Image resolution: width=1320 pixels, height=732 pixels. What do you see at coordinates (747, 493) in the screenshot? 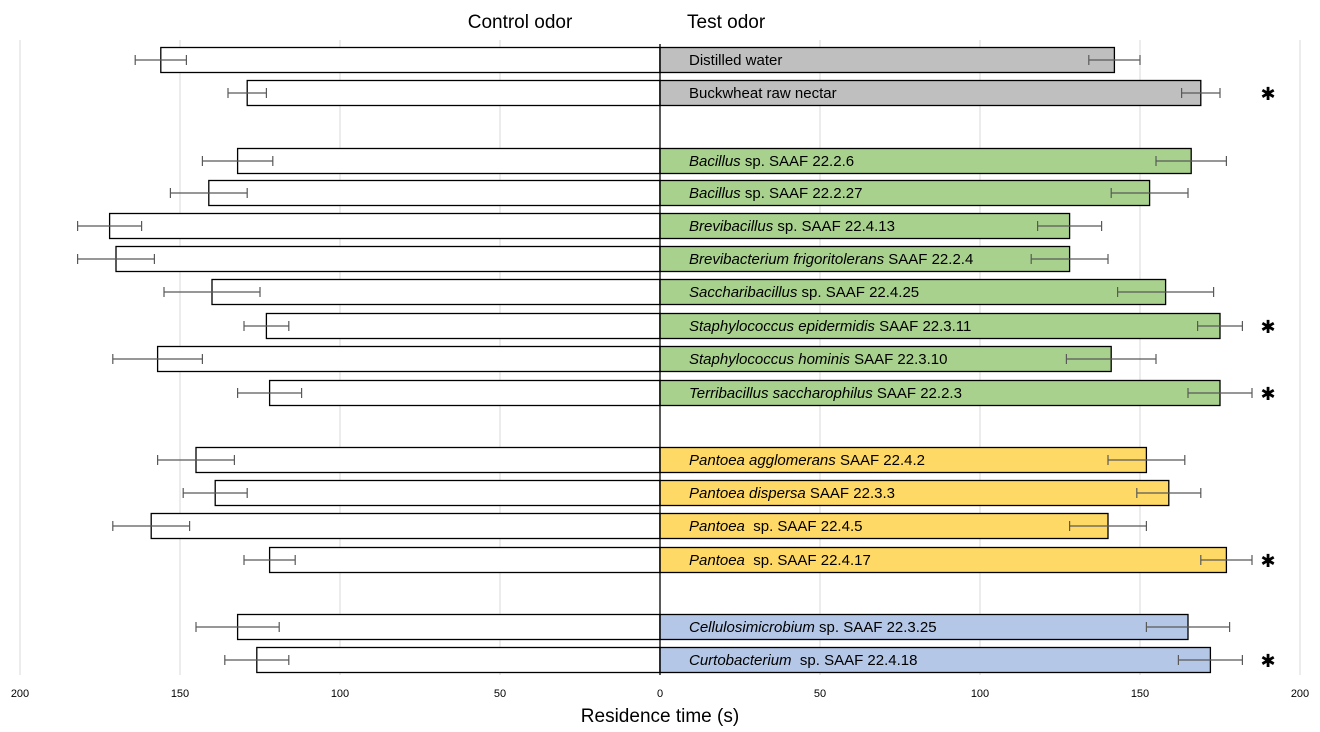
I see `category-label-11-part-0: Pantoea dispersa` at bounding box center [747, 493].